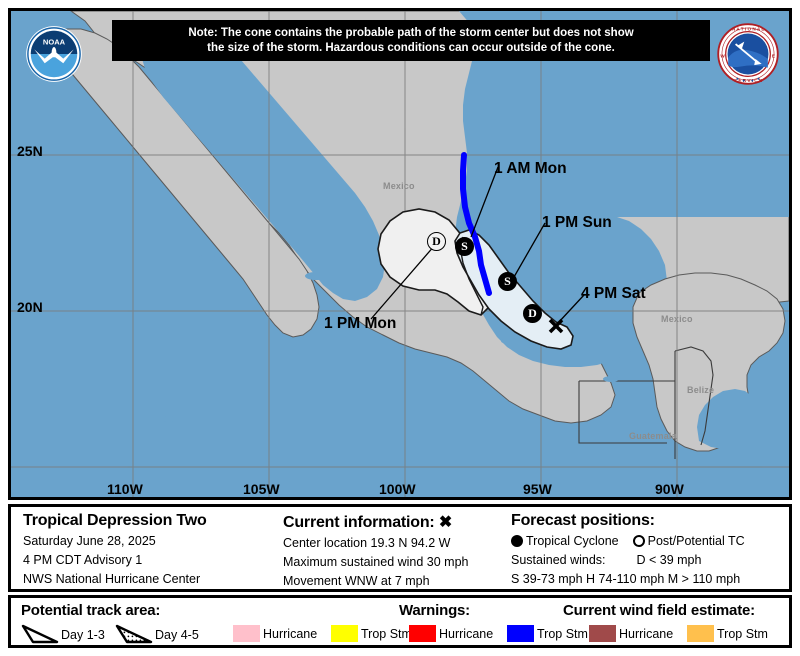  Describe the element at coordinates (722, 56) in the screenshot. I see `svg-text: W` at that location.